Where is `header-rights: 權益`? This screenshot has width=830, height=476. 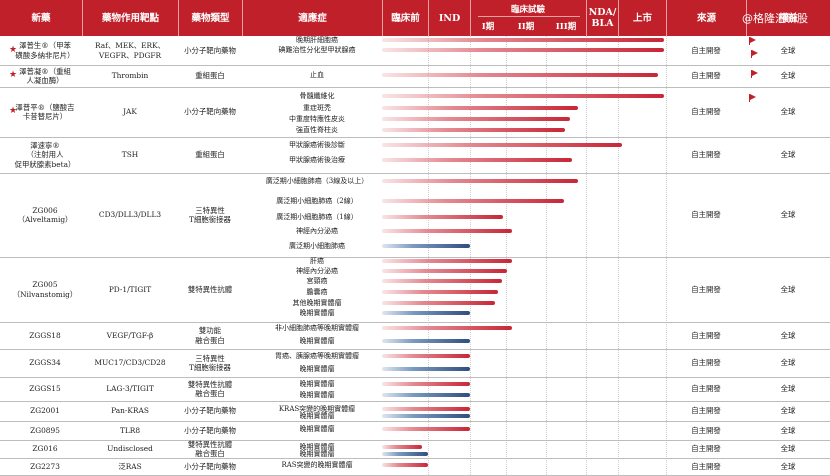
header-rights: 權益 is located at coordinates (788, 18).